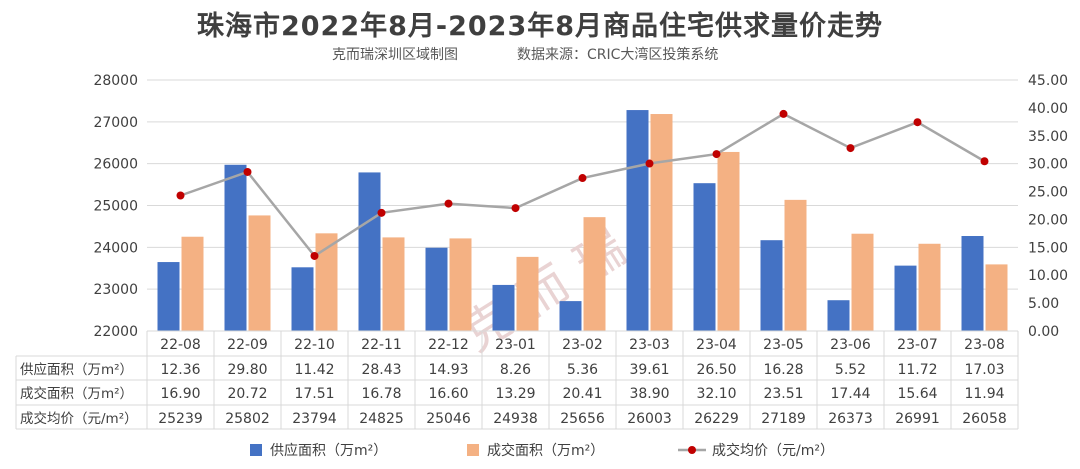 The image size is (1080, 469). What do you see at coordinates (917, 419) in the screenshot?
I see `table-cell: 26991` at bounding box center [917, 419].